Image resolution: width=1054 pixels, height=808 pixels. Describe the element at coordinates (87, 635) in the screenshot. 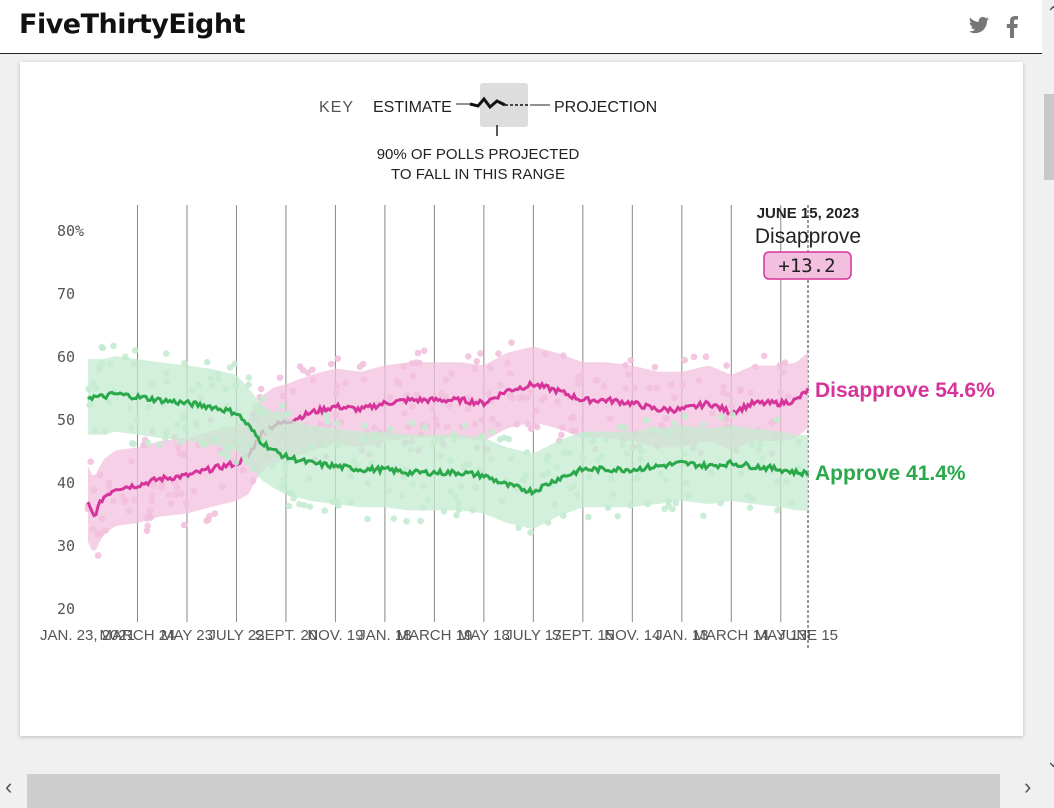

I see `x-tick-label: JAN. 23, 2021` at that location.